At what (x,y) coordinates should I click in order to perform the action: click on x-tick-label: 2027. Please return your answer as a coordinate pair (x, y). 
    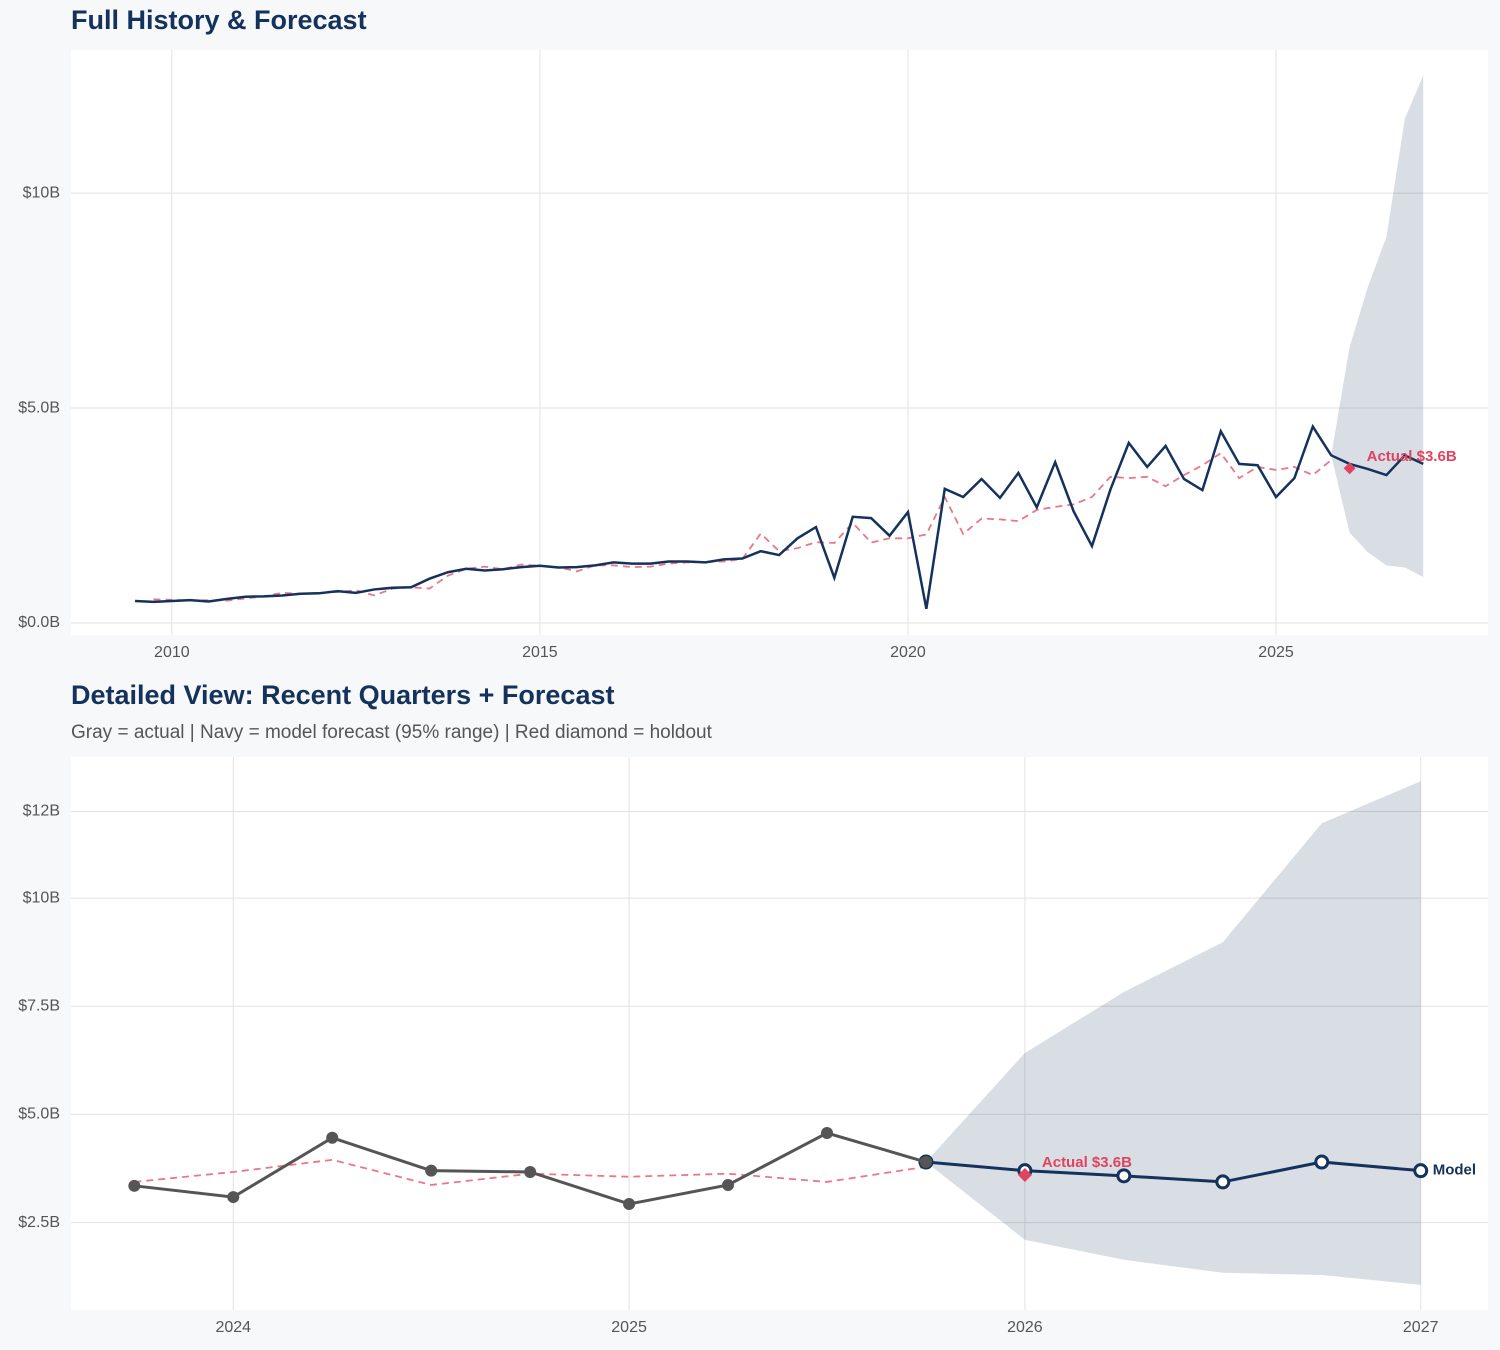
    Looking at the image, I should click on (1421, 1327).